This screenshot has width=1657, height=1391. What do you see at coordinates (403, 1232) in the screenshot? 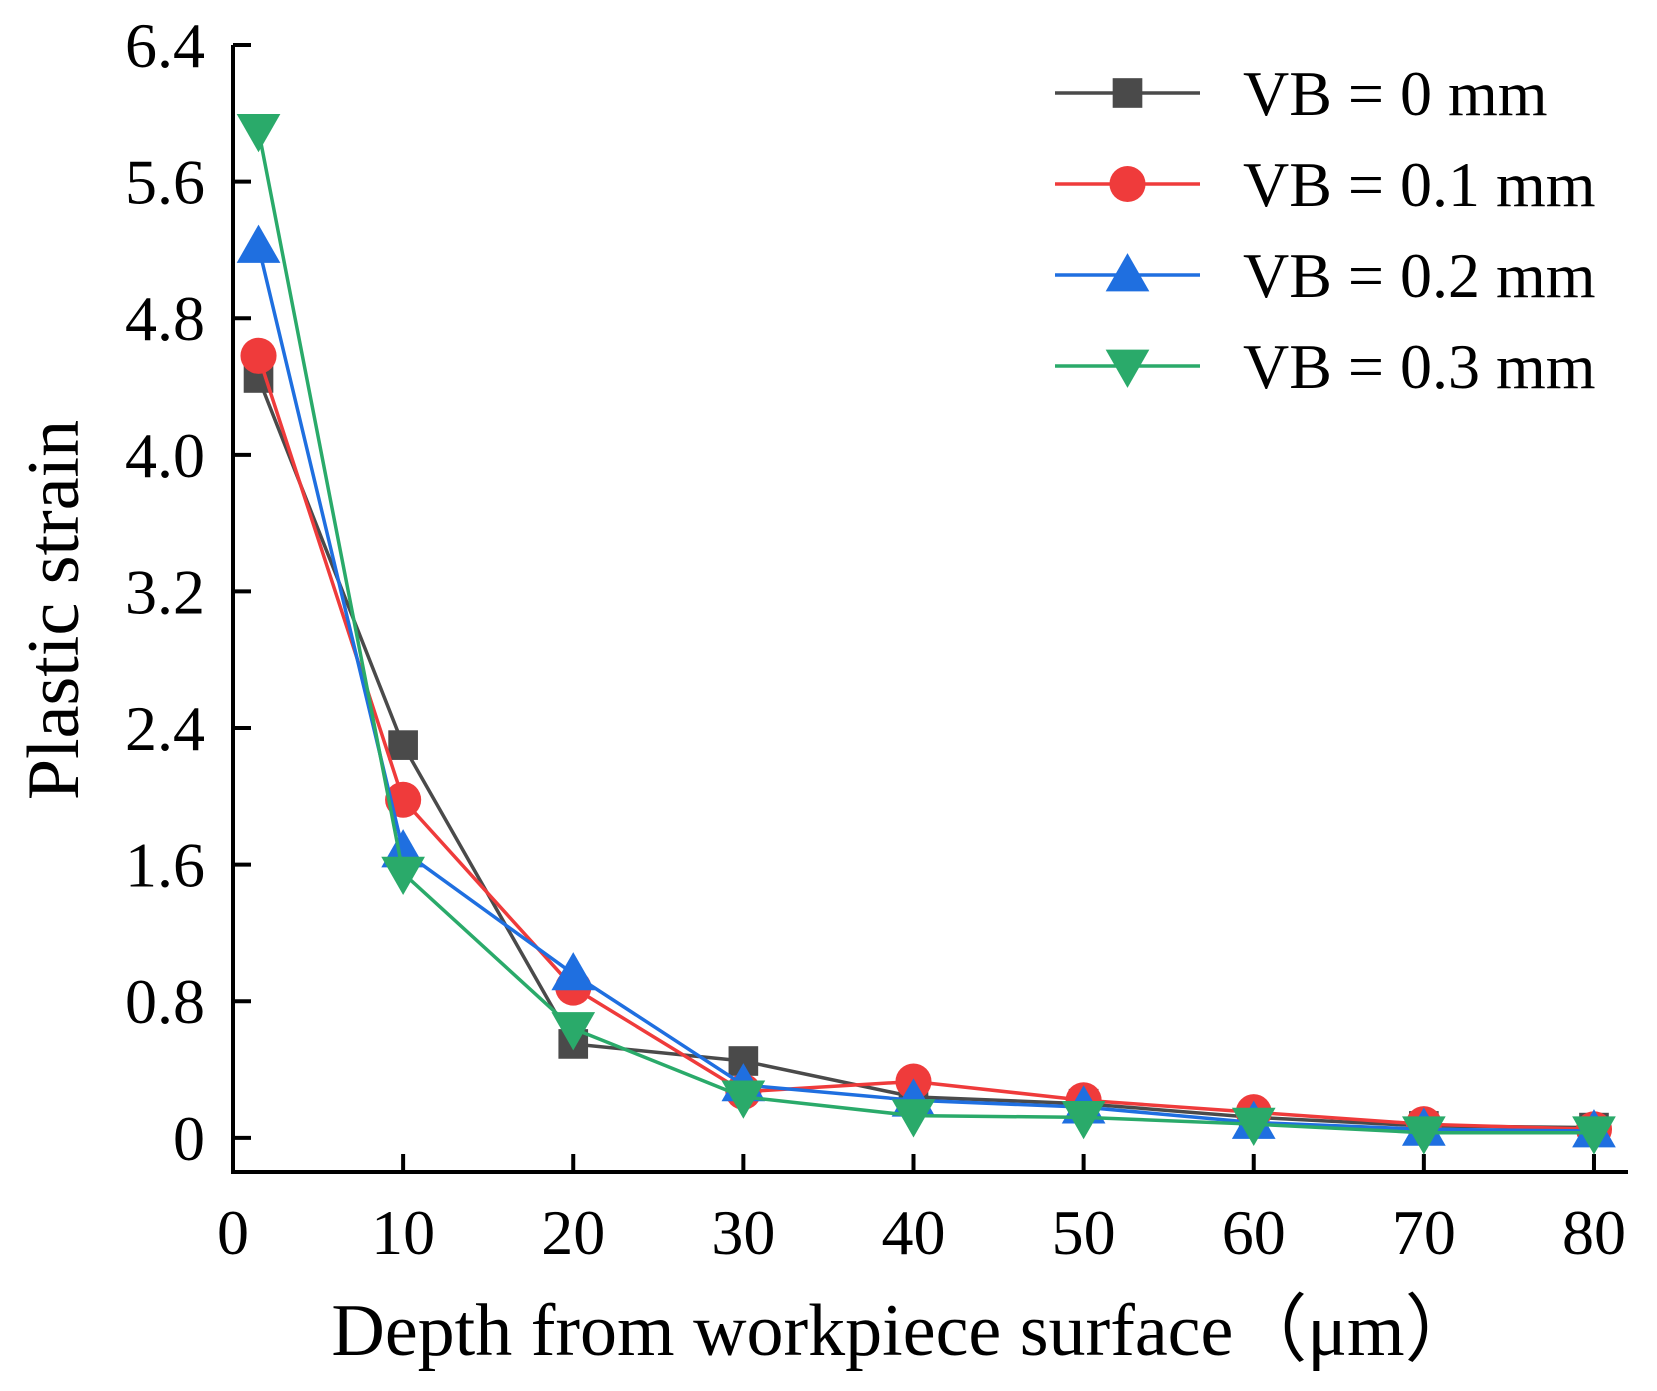
I see `x-tick-label: 10` at bounding box center [403, 1232].